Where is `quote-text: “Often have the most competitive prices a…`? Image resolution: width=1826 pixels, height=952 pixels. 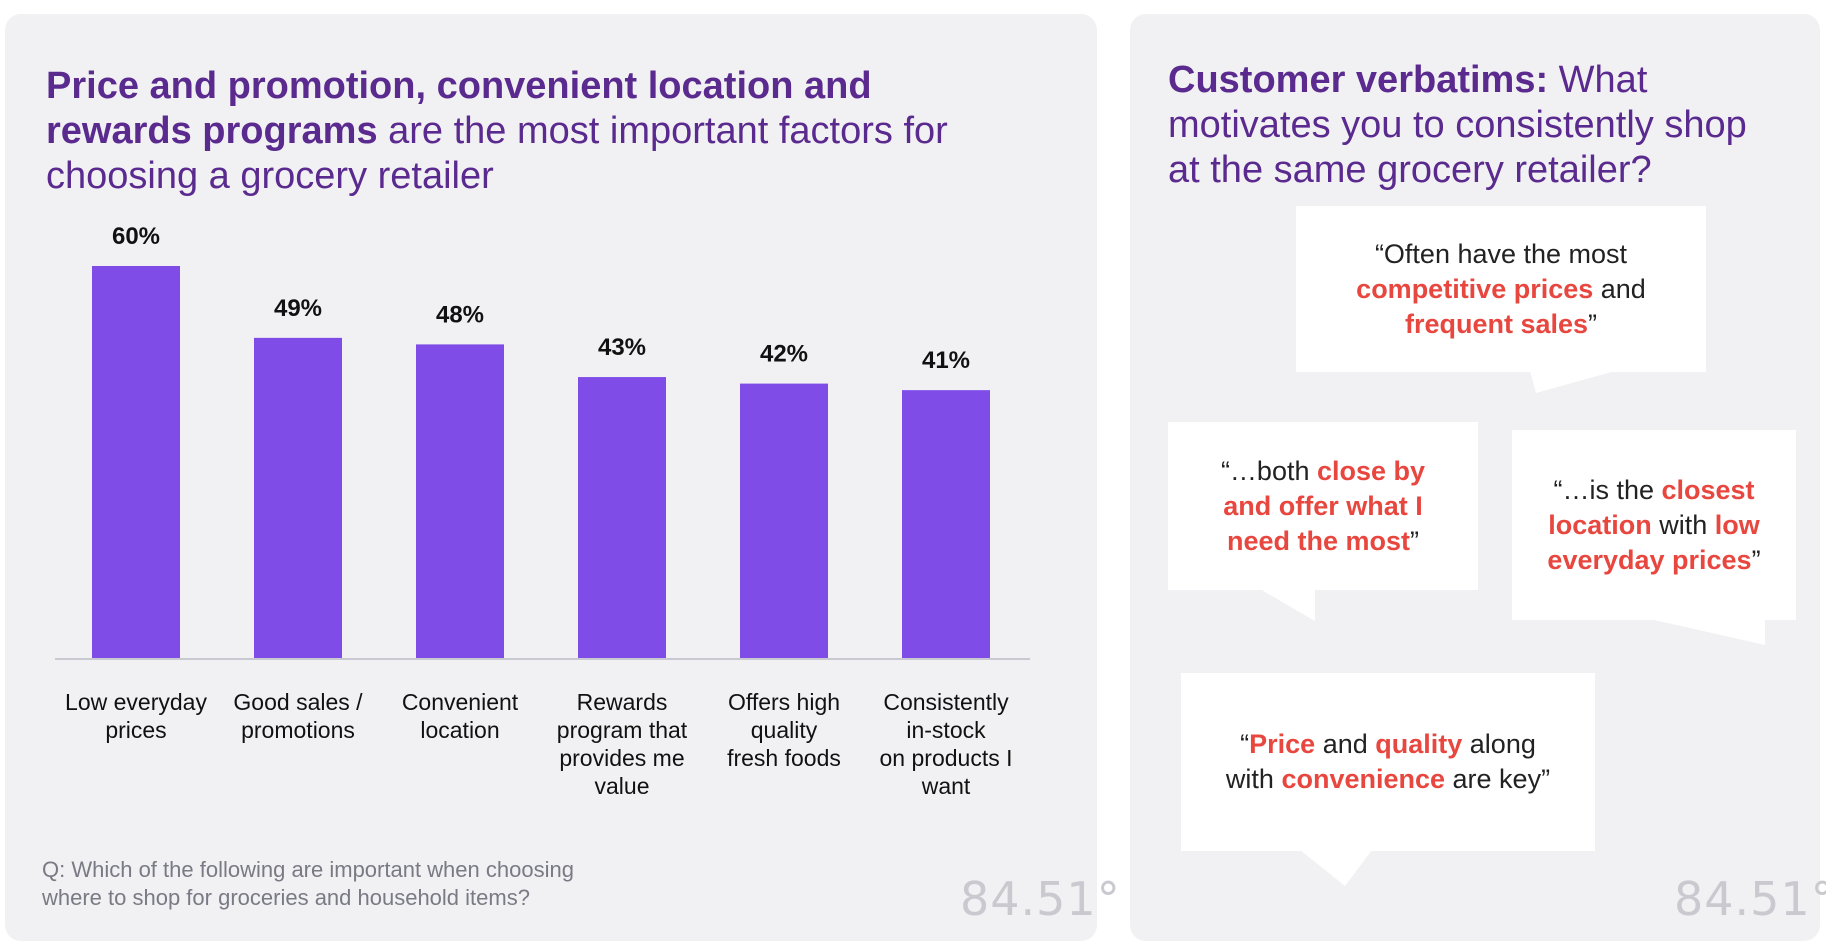 quote-text: “Often have the most competitive prices a… is located at coordinates (1501, 289).